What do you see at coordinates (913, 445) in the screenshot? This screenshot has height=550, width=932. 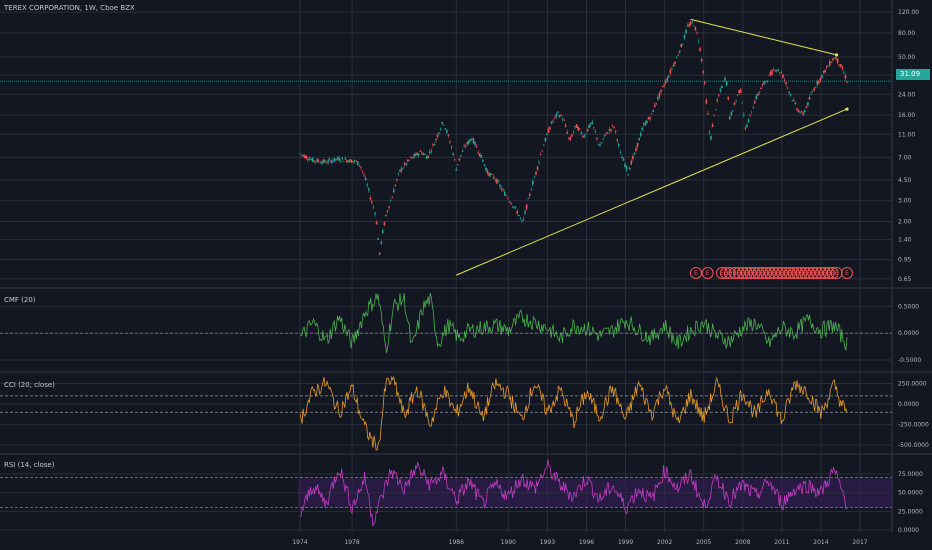 I see `y-tick-label: -500.0000` at bounding box center [913, 445].